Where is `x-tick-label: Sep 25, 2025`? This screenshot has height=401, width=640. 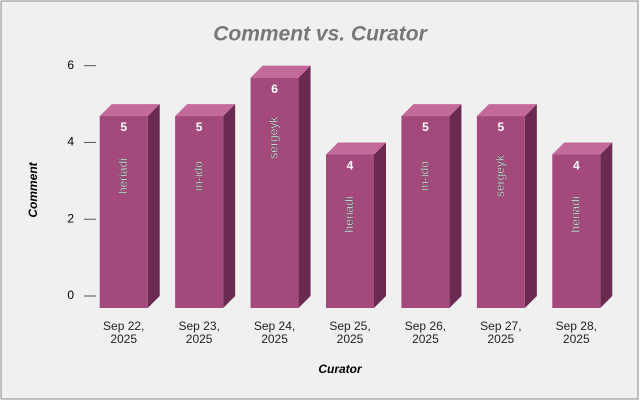
x-tick-label: Sep 25, 2025 is located at coordinates (350, 332).